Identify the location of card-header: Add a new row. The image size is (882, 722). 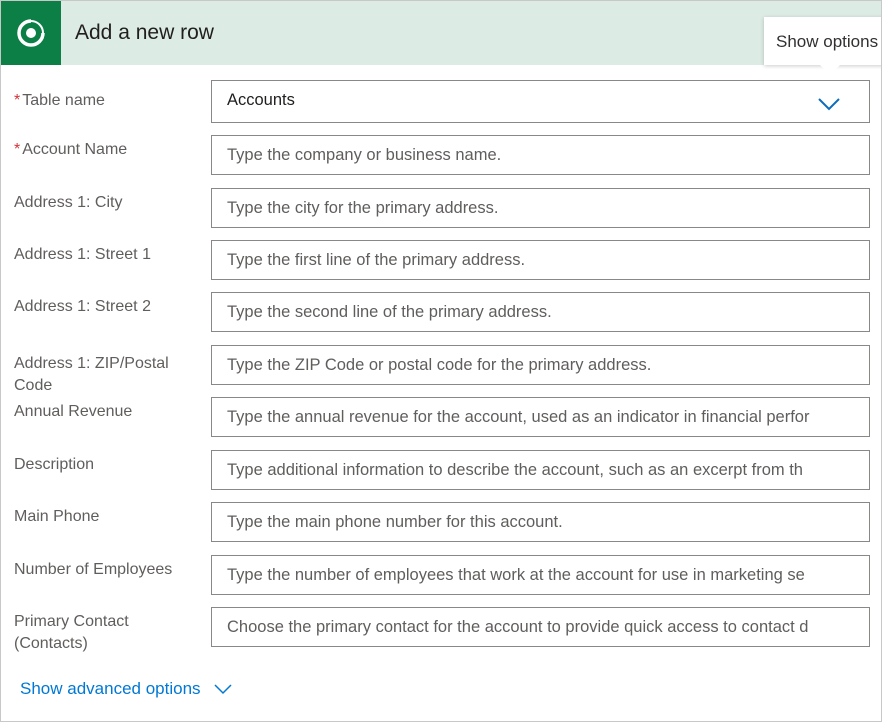
(441, 33).